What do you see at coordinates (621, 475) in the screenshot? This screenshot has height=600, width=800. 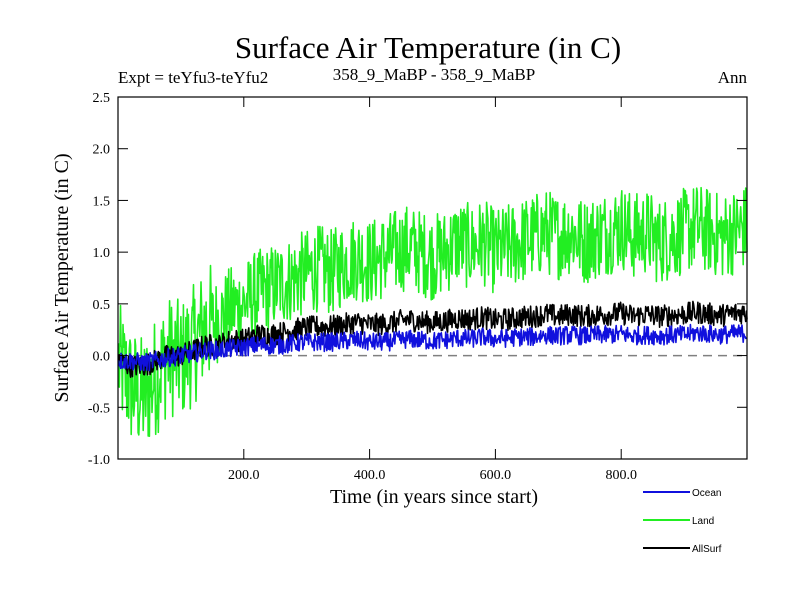 I see `x-tick-label: 800.0` at bounding box center [621, 475].